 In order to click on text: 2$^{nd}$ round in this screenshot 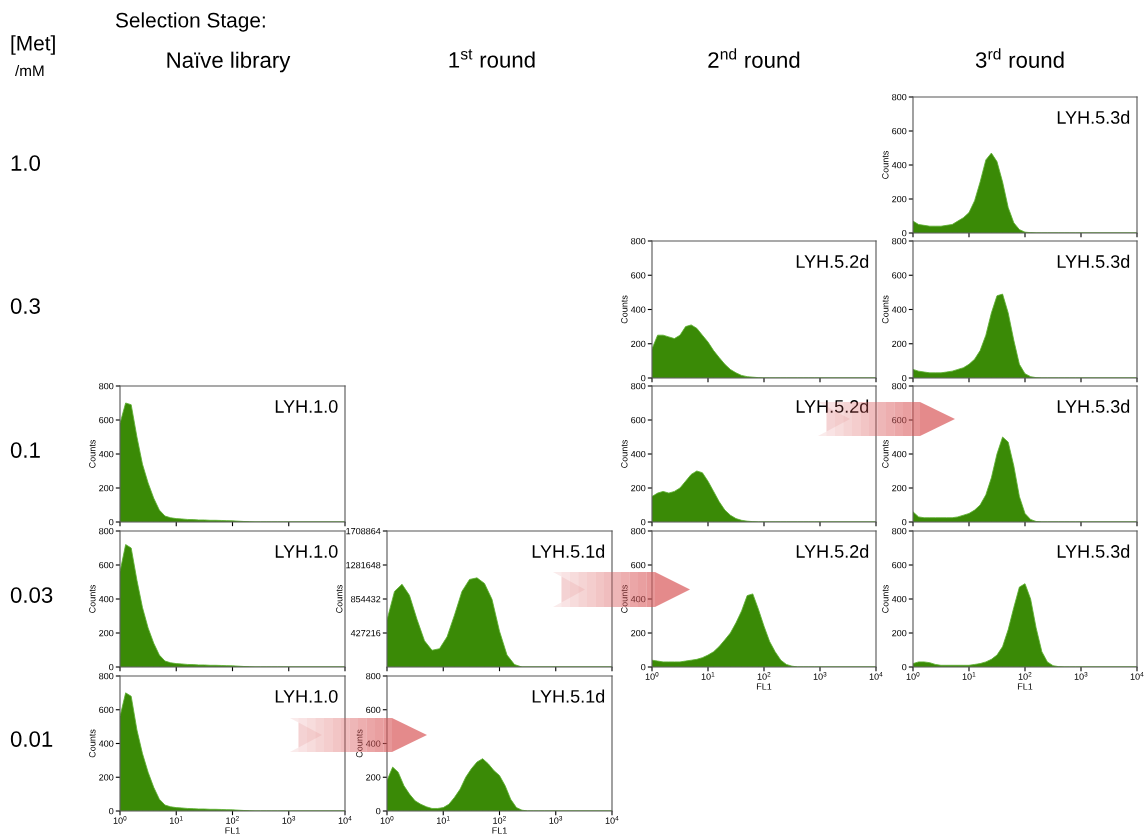, I will do `click(754, 58)`.